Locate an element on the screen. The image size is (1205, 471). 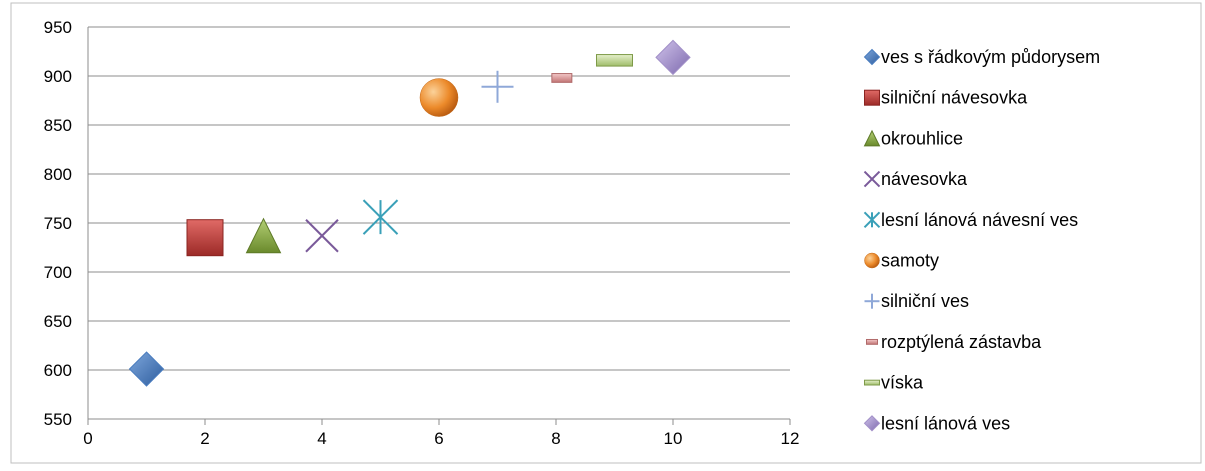
legend-entry: okrouhlice is located at coordinates (913, 138).